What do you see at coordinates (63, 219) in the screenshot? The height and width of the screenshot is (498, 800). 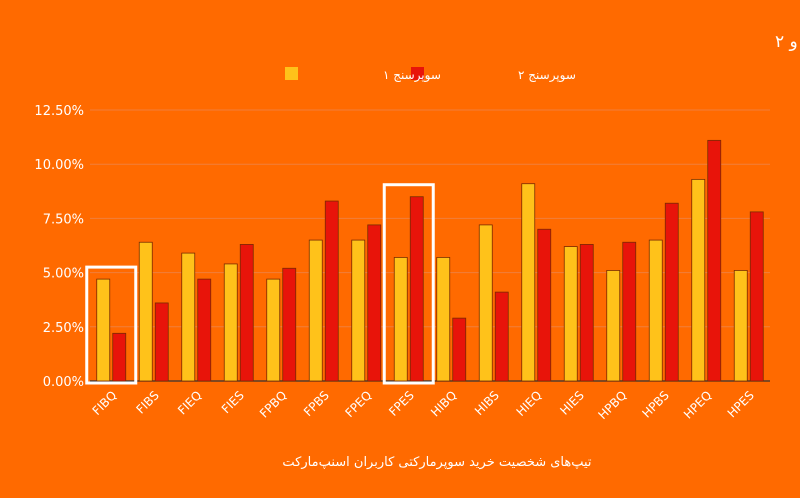 I see `y-tick-label: 7.50%` at bounding box center [63, 219].